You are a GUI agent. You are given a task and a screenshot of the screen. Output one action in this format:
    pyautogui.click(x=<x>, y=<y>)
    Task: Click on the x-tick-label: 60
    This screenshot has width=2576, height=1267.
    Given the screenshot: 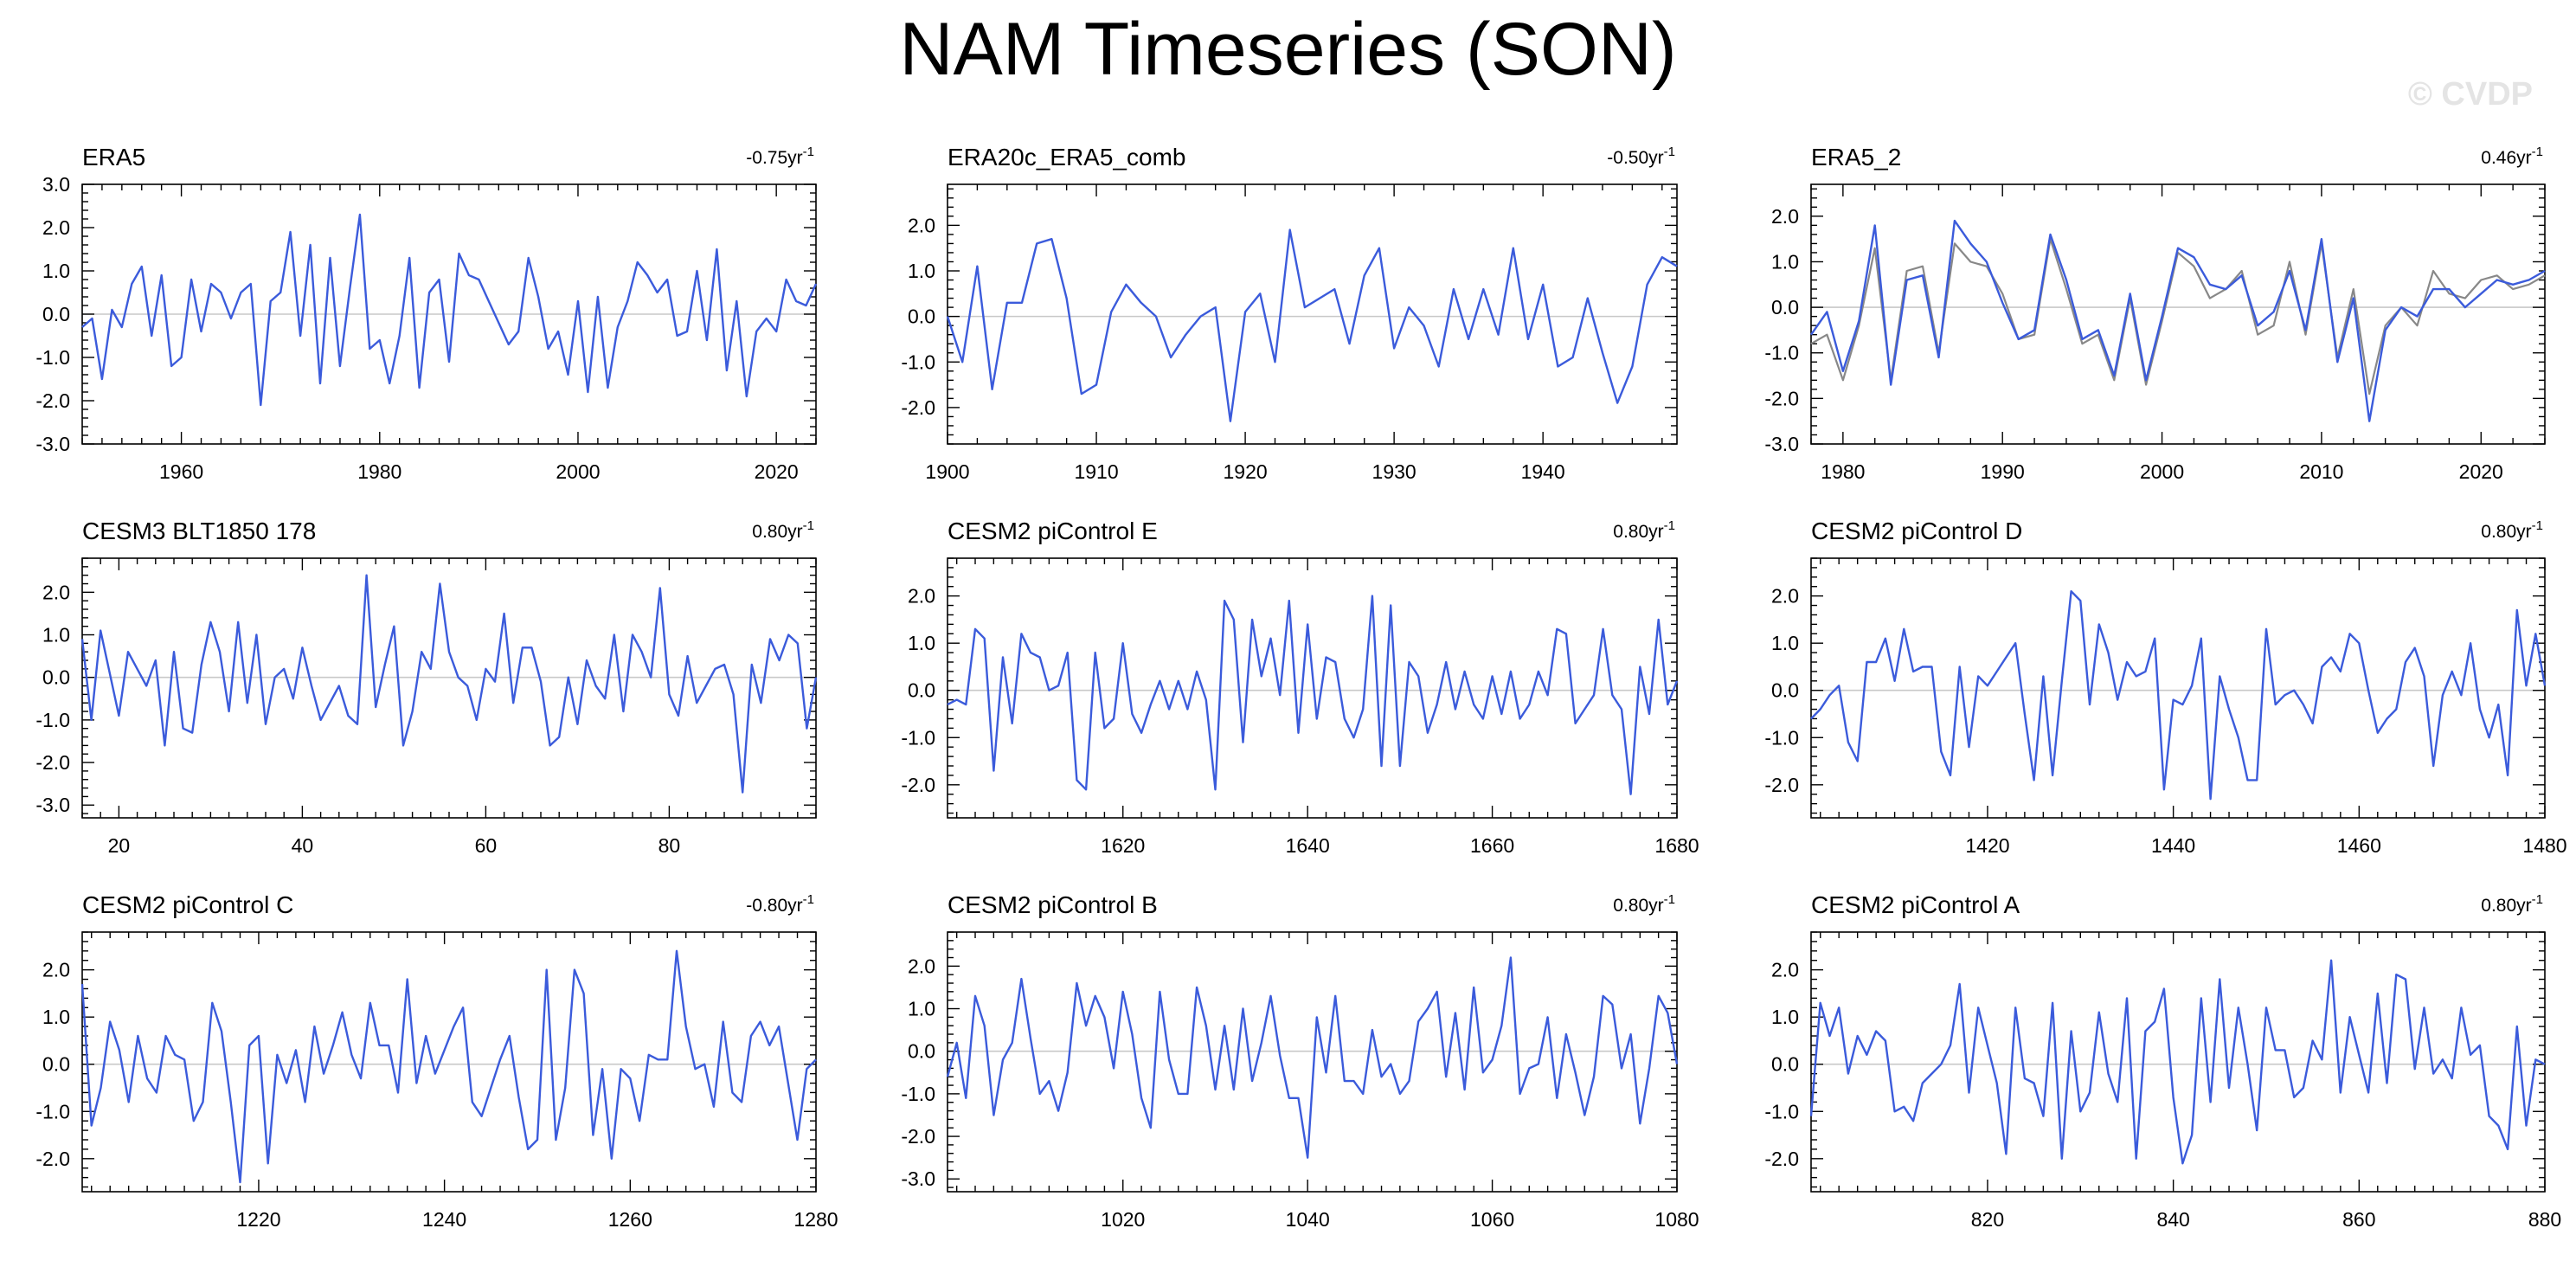 What is the action you would take?
    pyautogui.click(x=487, y=845)
    